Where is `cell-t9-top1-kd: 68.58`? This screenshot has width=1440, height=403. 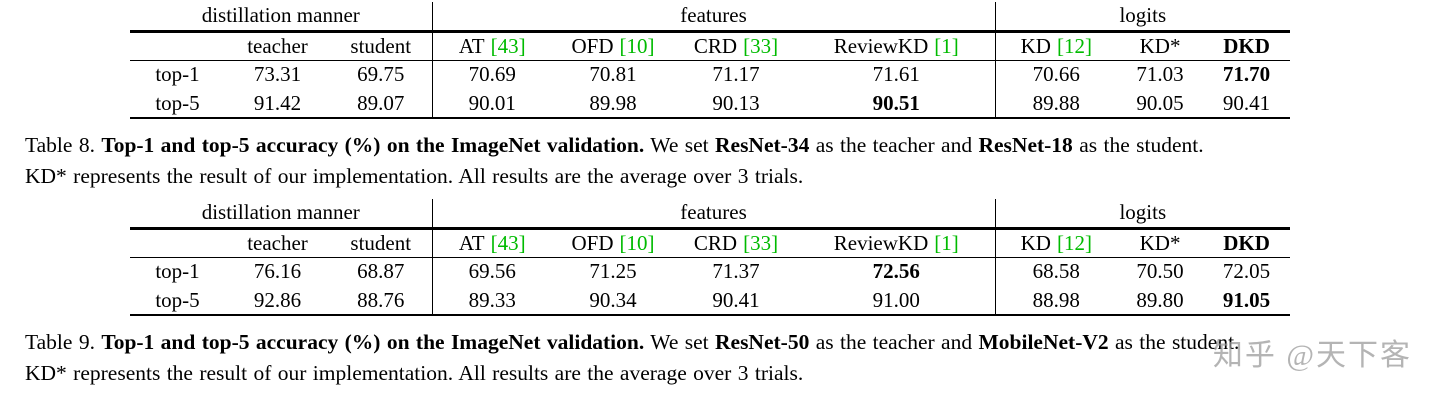 cell-t9-top1-kd: 68.58 is located at coordinates (1056, 271).